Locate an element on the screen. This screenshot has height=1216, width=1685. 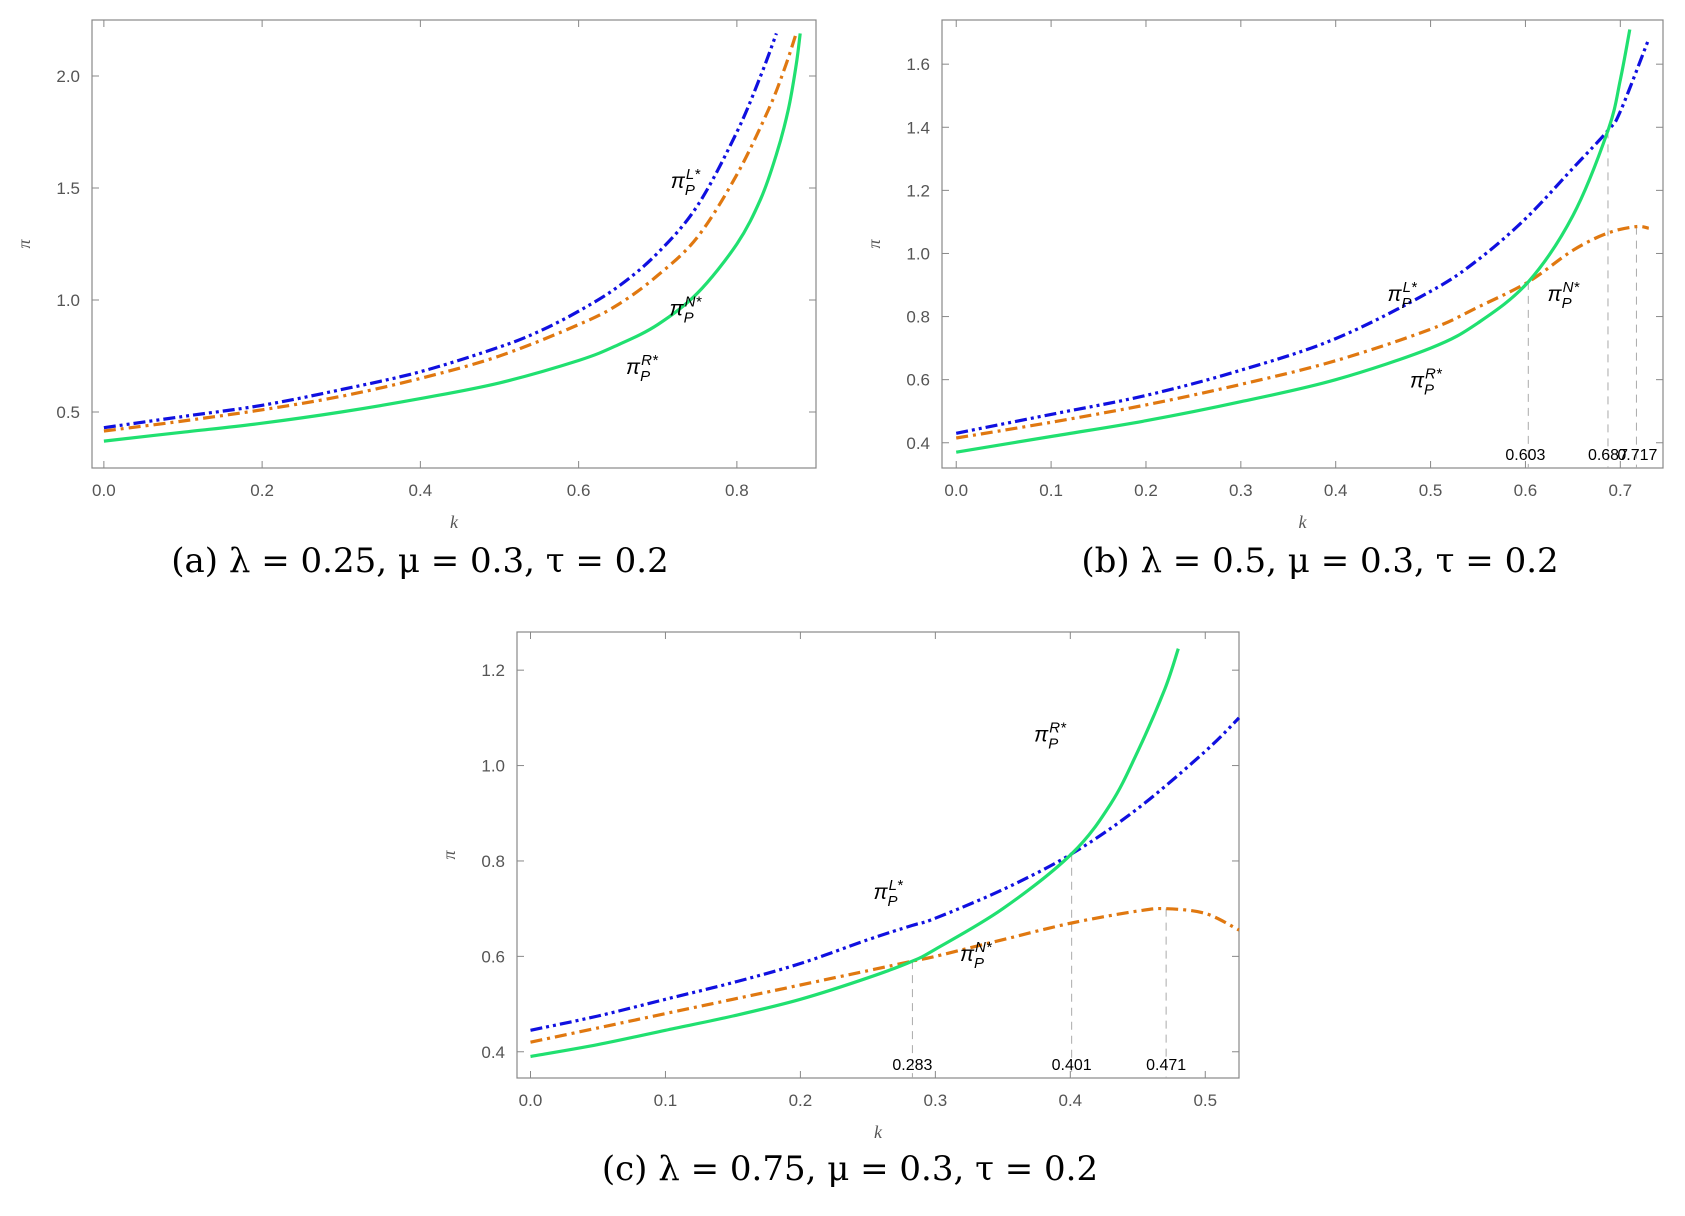
y-tick-label: 0.5 is located at coordinates (68, 412).